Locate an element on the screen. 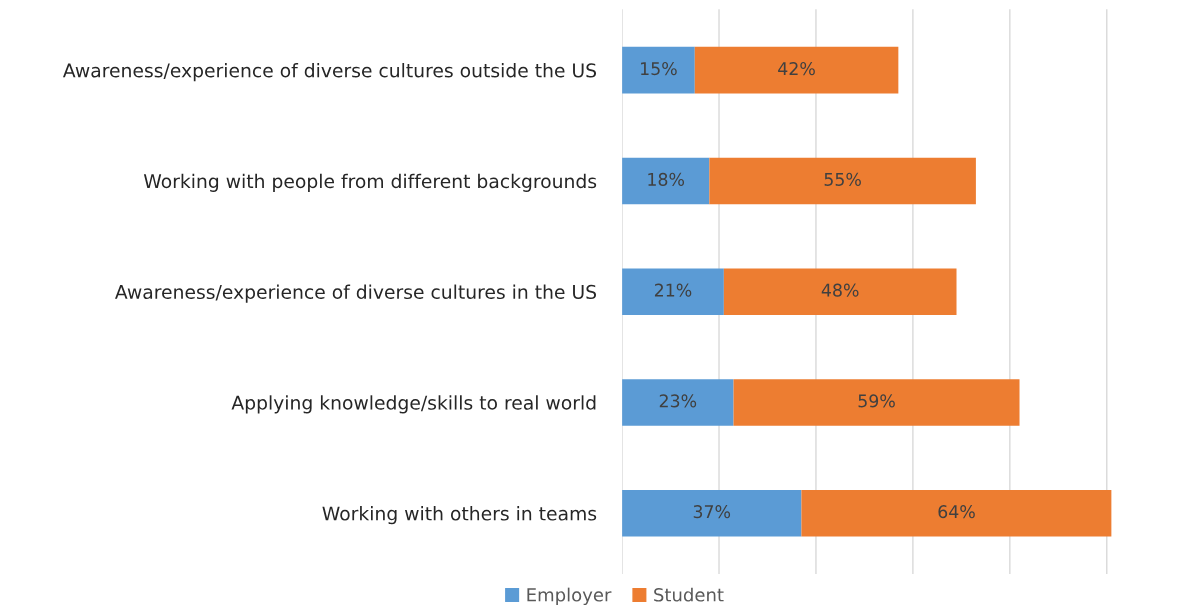 This screenshot has height=614, width=1194. data-label: 59% is located at coordinates (876, 401).